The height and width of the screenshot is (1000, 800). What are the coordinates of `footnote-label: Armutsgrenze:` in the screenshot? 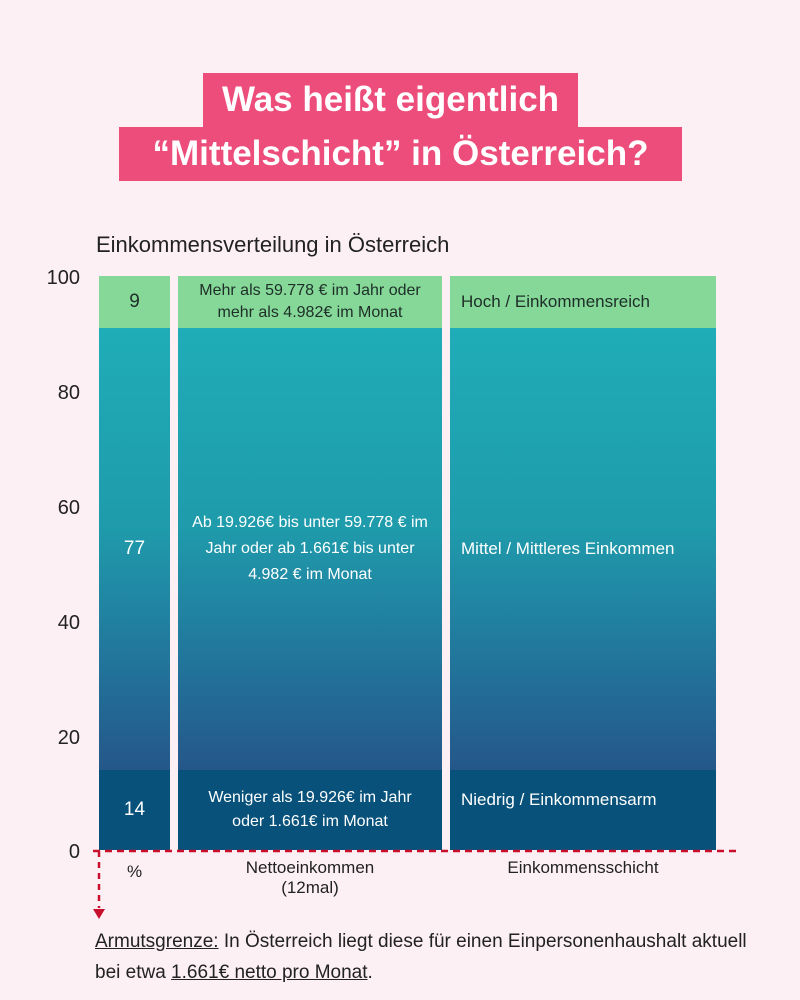 It's located at (157, 941).